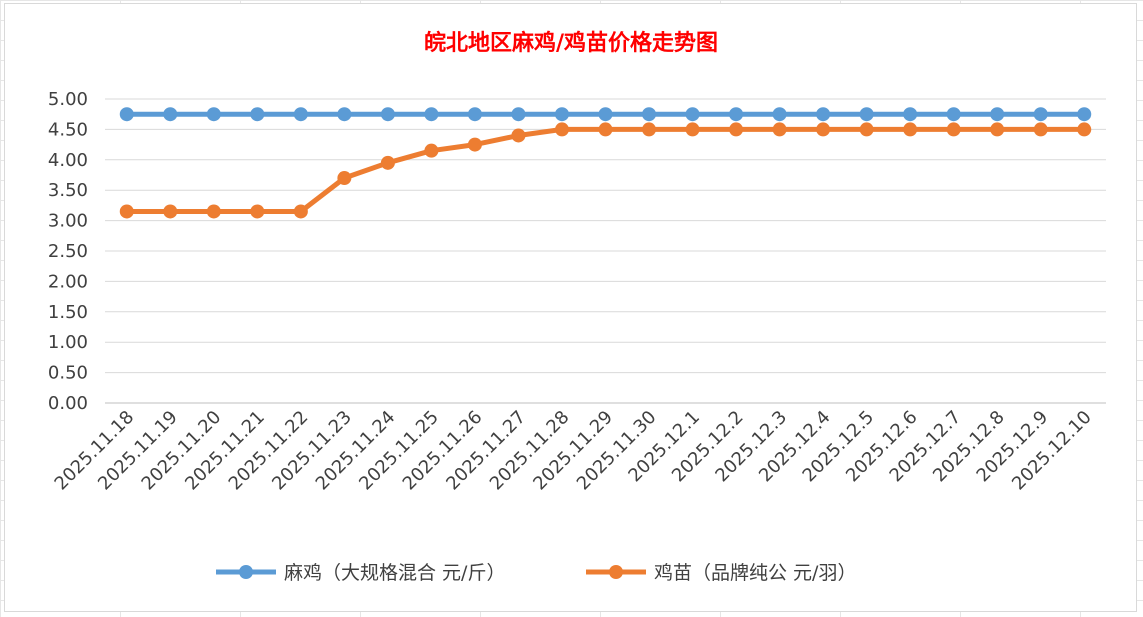 This screenshot has height=617, width=1143. Describe the element at coordinates (68, 281) in the screenshot. I see `y-tick-label: 2.00` at that location.